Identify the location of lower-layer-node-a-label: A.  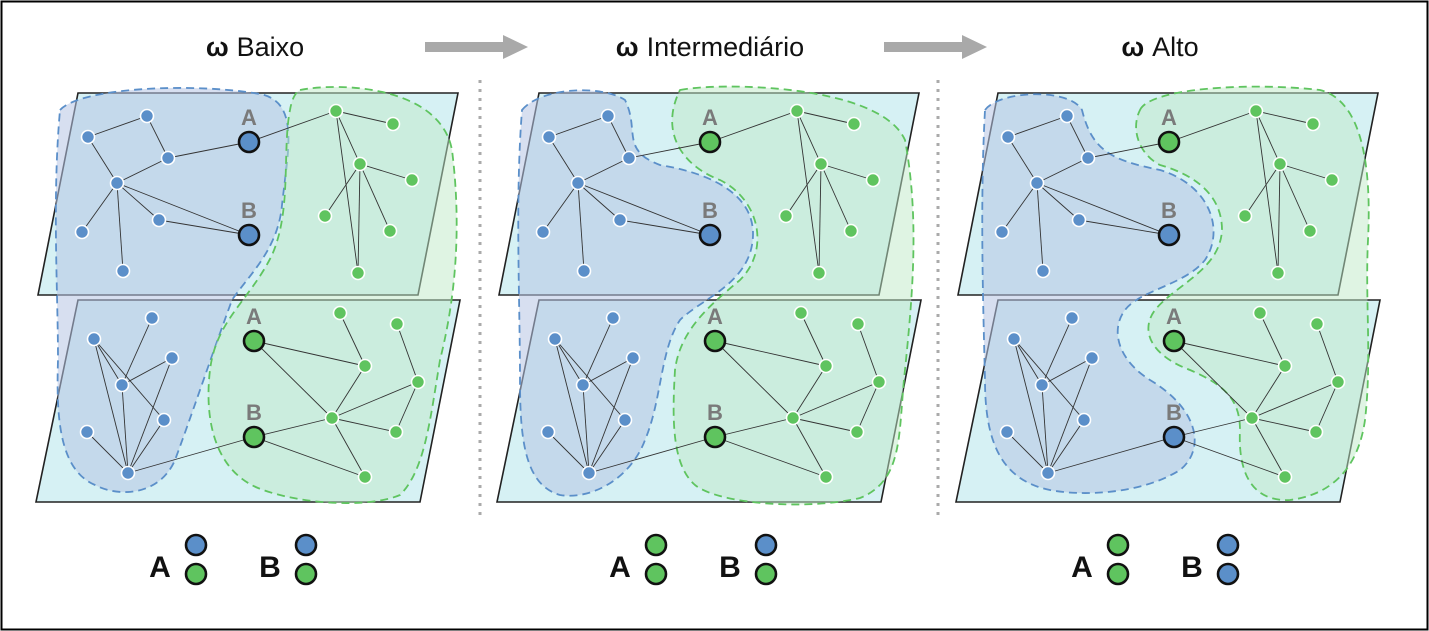
(1174, 316).